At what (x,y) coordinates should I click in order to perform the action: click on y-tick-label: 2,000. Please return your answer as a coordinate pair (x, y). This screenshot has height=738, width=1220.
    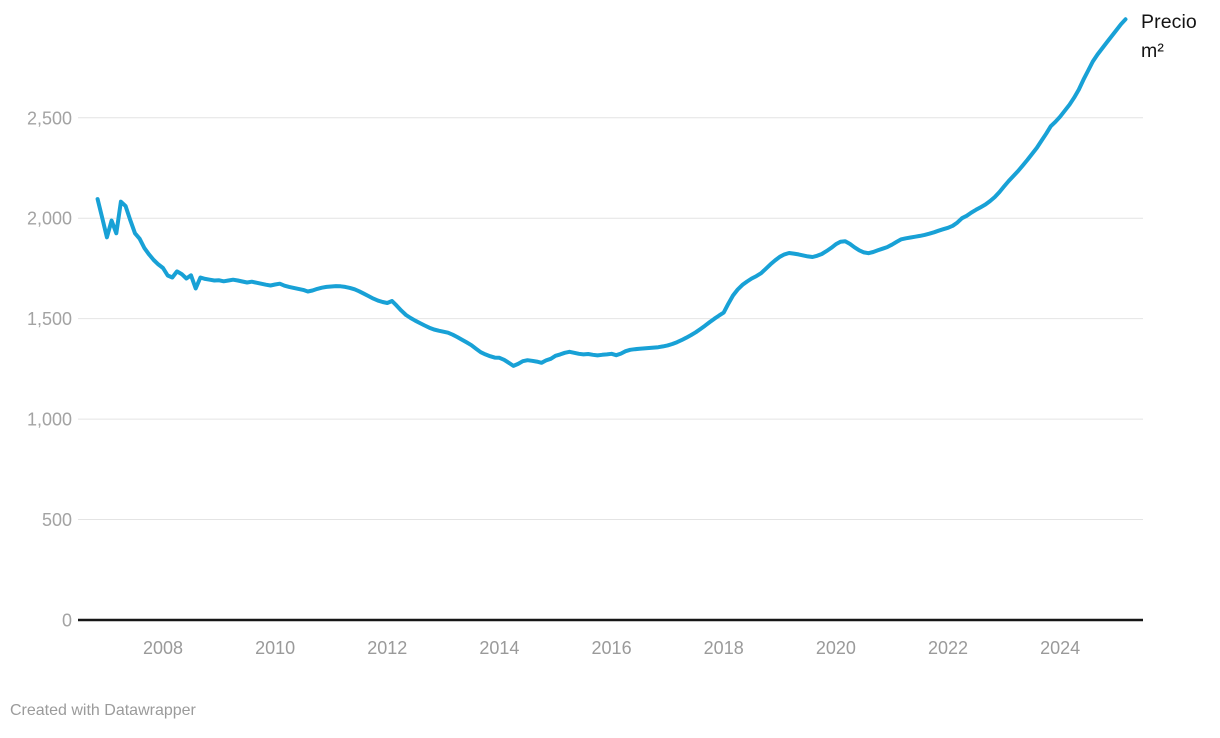
    Looking at the image, I should click on (49, 219).